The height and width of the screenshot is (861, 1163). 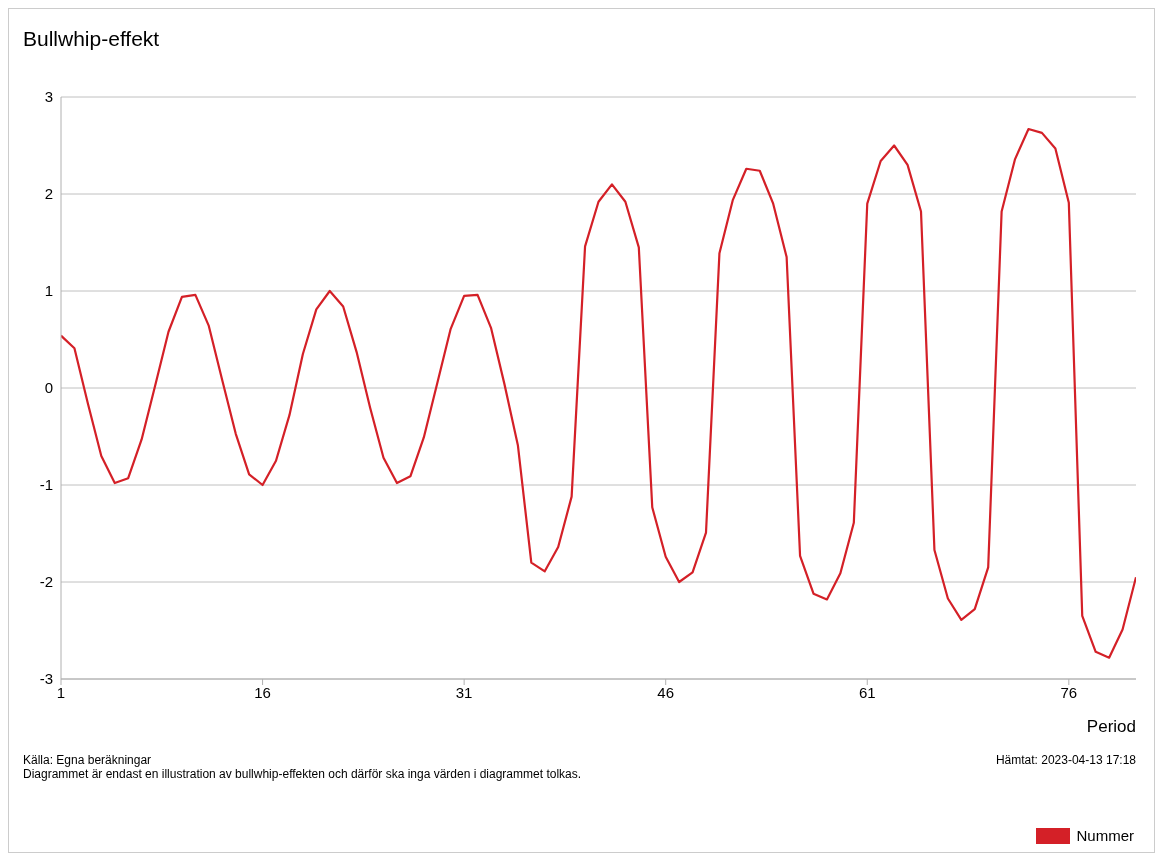 I want to click on x-tick-label: 1, so click(x=61, y=692).